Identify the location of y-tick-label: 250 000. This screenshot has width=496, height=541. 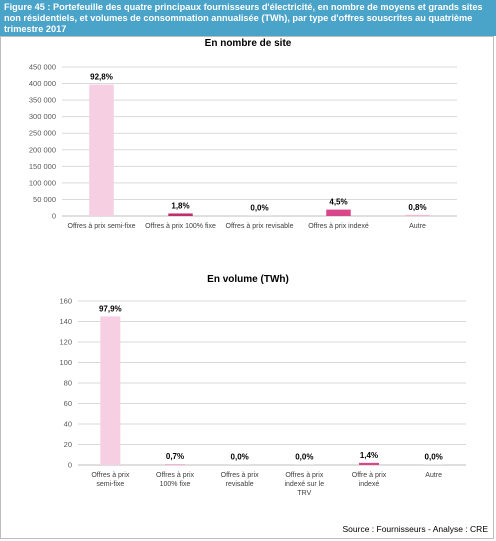
(42, 133).